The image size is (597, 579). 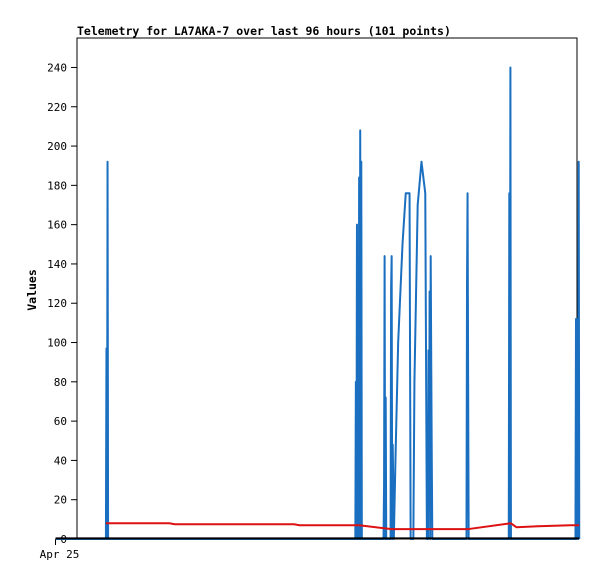 I want to click on y-axis-label: Values, so click(x=32, y=290).